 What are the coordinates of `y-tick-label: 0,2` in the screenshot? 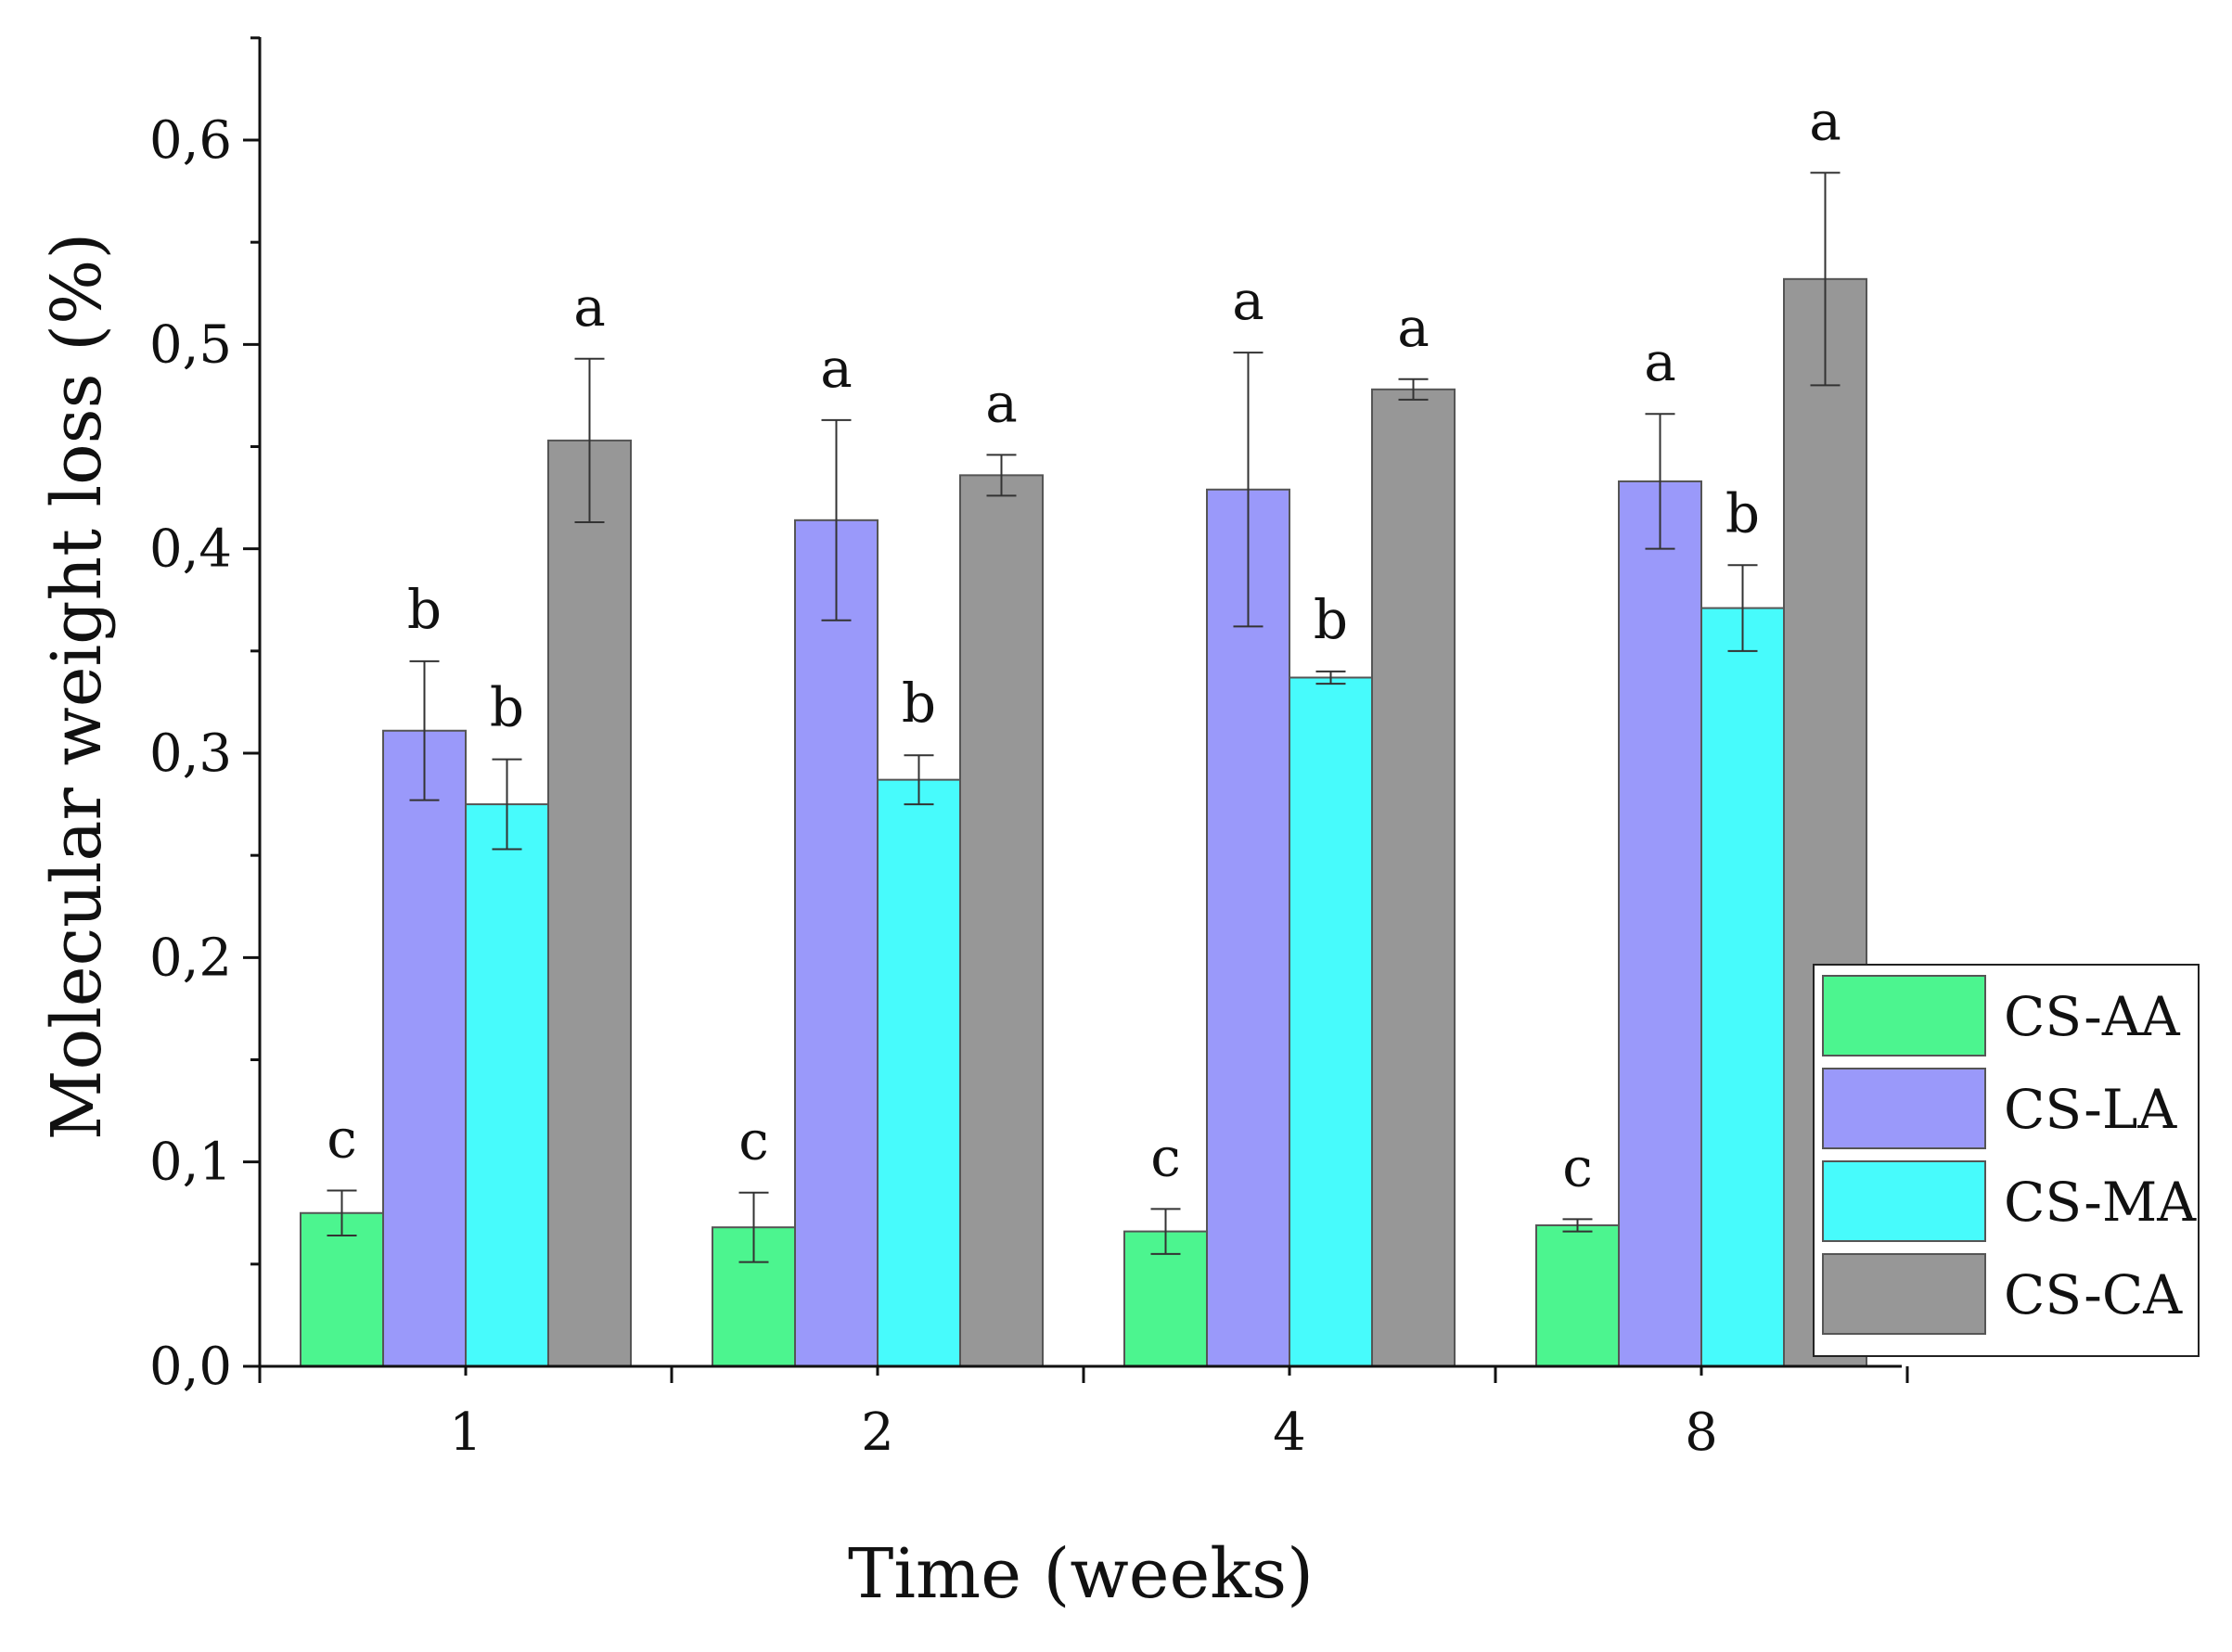 It's located at (190, 958).